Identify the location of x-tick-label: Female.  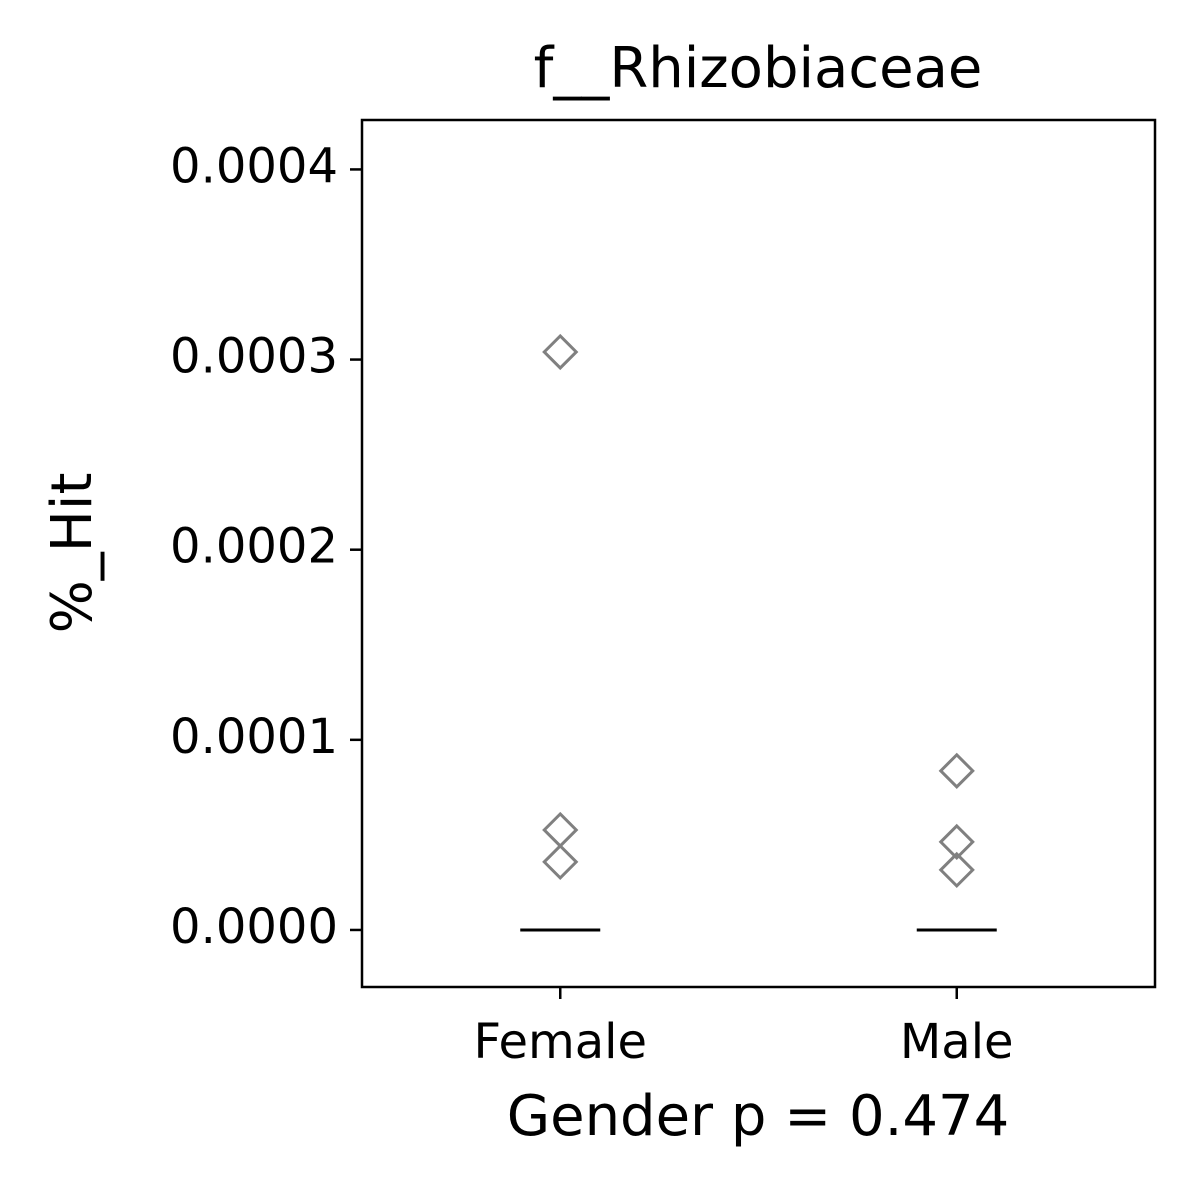
(560, 1042).